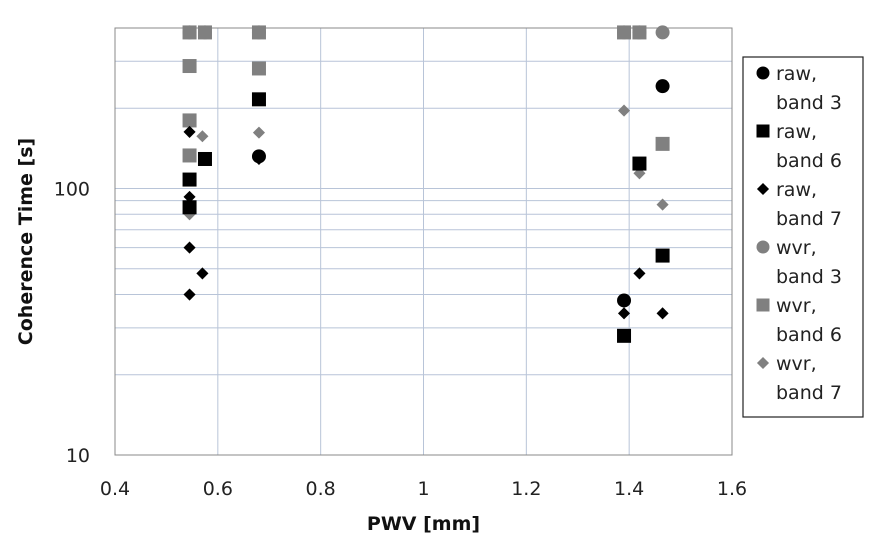 The width and height of the screenshot is (872, 542). Describe the element at coordinates (72, 322) in the screenshot. I see `y-tick-labels: 10 100` at that location.